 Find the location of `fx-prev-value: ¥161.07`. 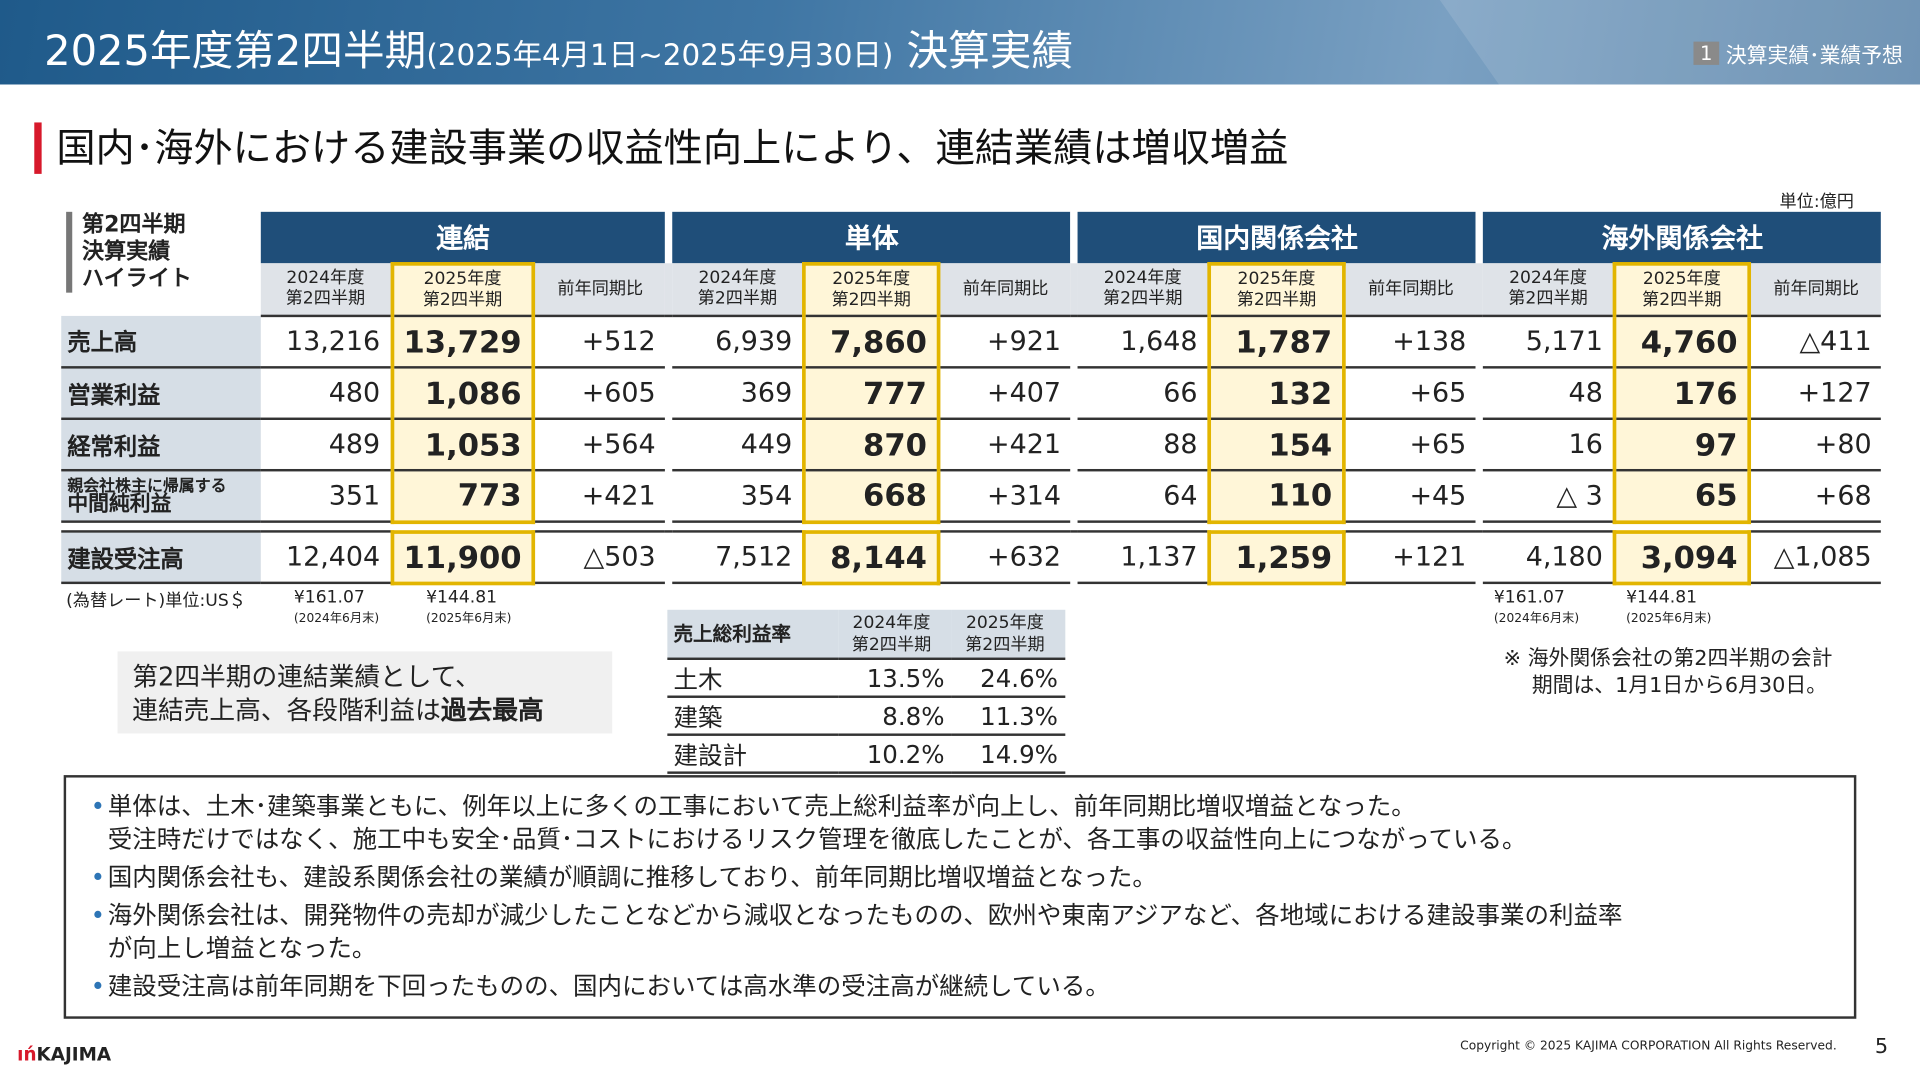

fx-prev-value: ¥161.07 is located at coordinates (1529, 597).